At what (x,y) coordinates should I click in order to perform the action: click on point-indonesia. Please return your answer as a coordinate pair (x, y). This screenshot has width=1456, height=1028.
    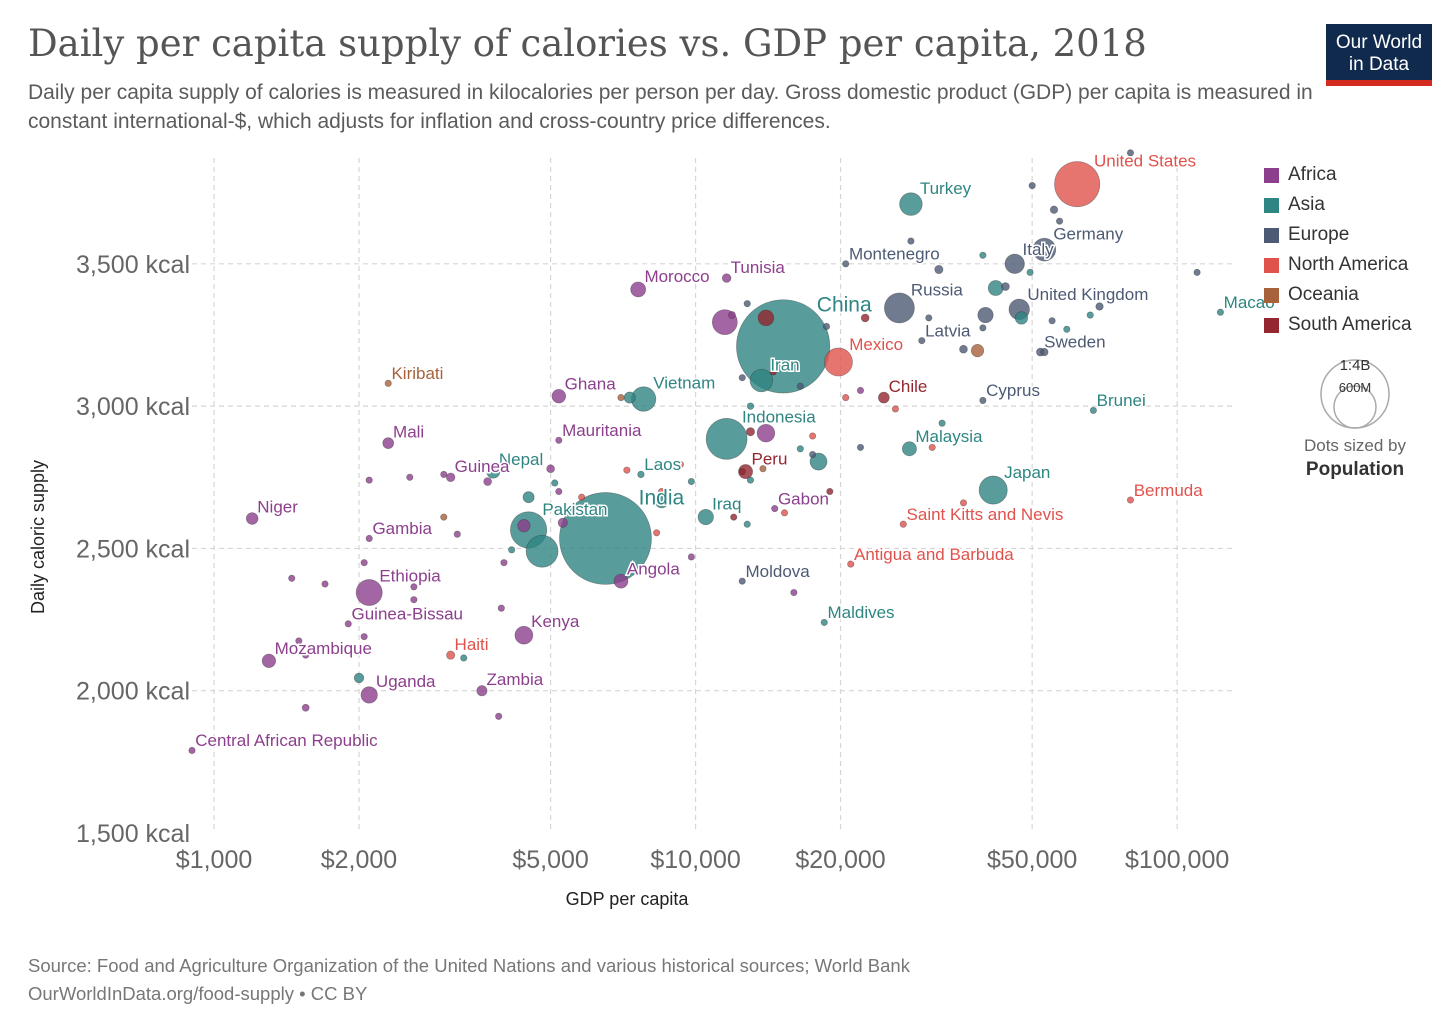
    Looking at the image, I should click on (726, 439).